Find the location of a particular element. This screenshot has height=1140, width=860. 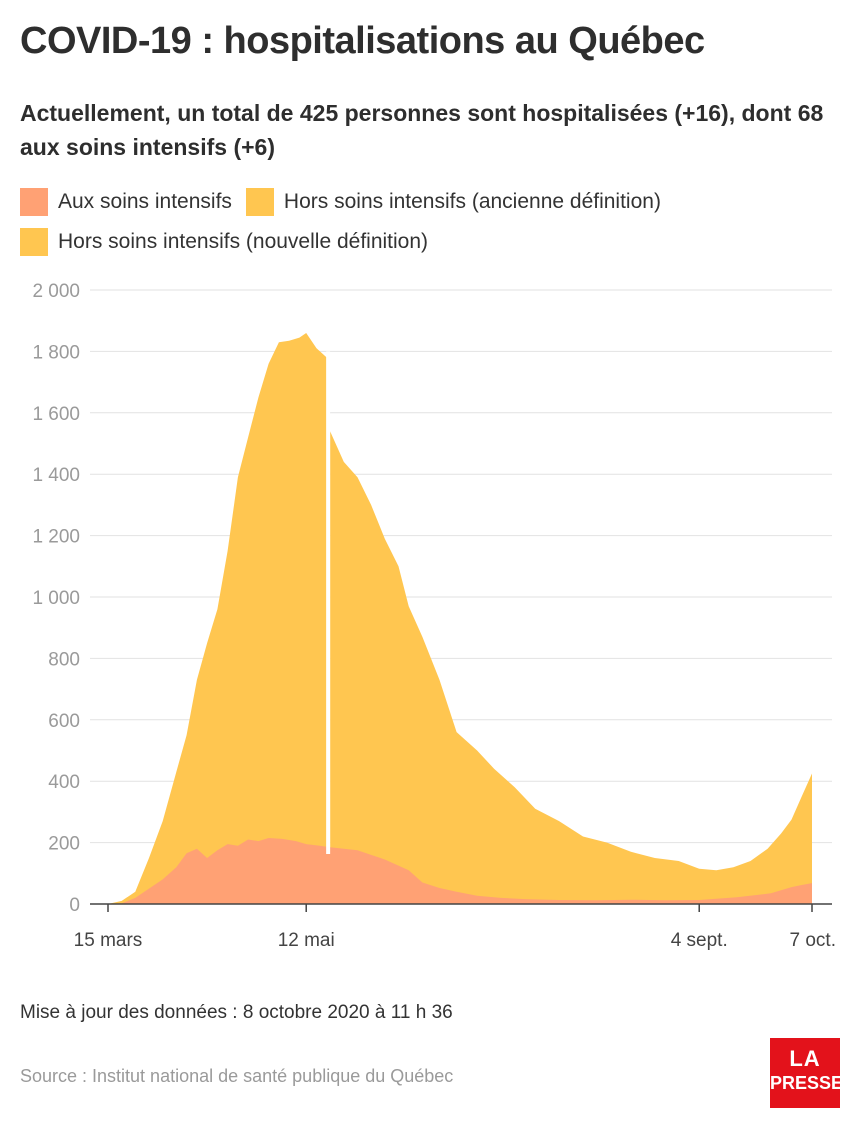

y-tick-label: 200 is located at coordinates (64, 844).